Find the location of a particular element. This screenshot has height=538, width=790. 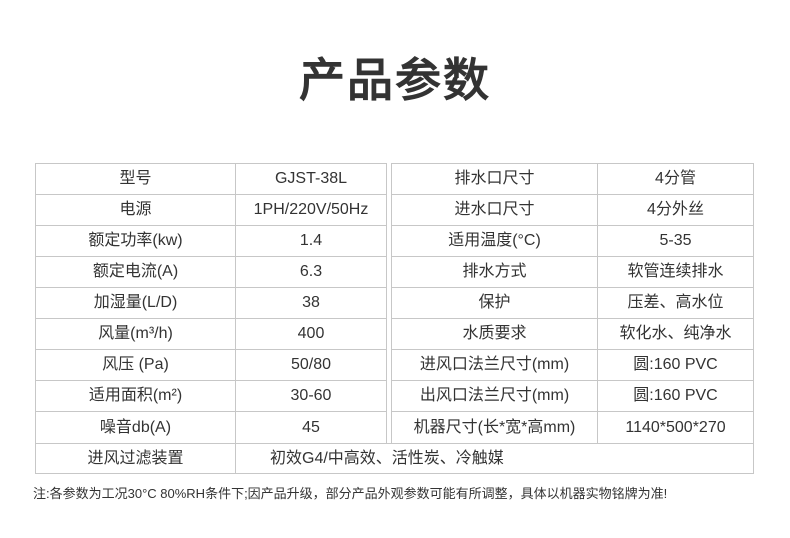

spec-value: 软化水、纯净水 is located at coordinates (675, 333).